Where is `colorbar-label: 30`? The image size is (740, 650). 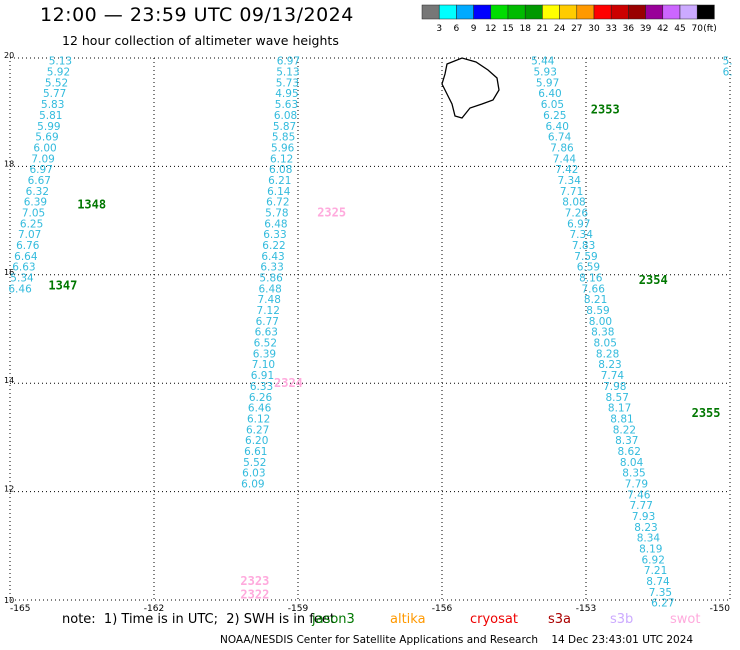 colorbar-label: 30 is located at coordinates (594, 29).